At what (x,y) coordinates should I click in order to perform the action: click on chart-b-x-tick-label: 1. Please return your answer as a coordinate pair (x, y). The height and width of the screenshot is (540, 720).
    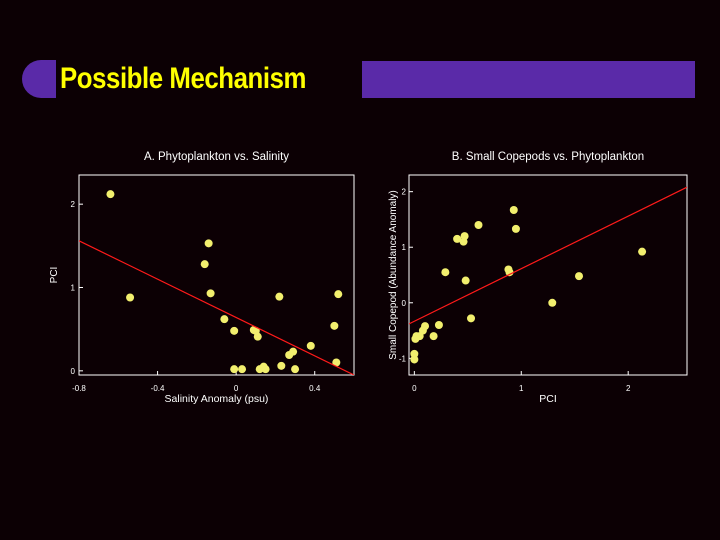
    Looking at the image, I should click on (521, 388).